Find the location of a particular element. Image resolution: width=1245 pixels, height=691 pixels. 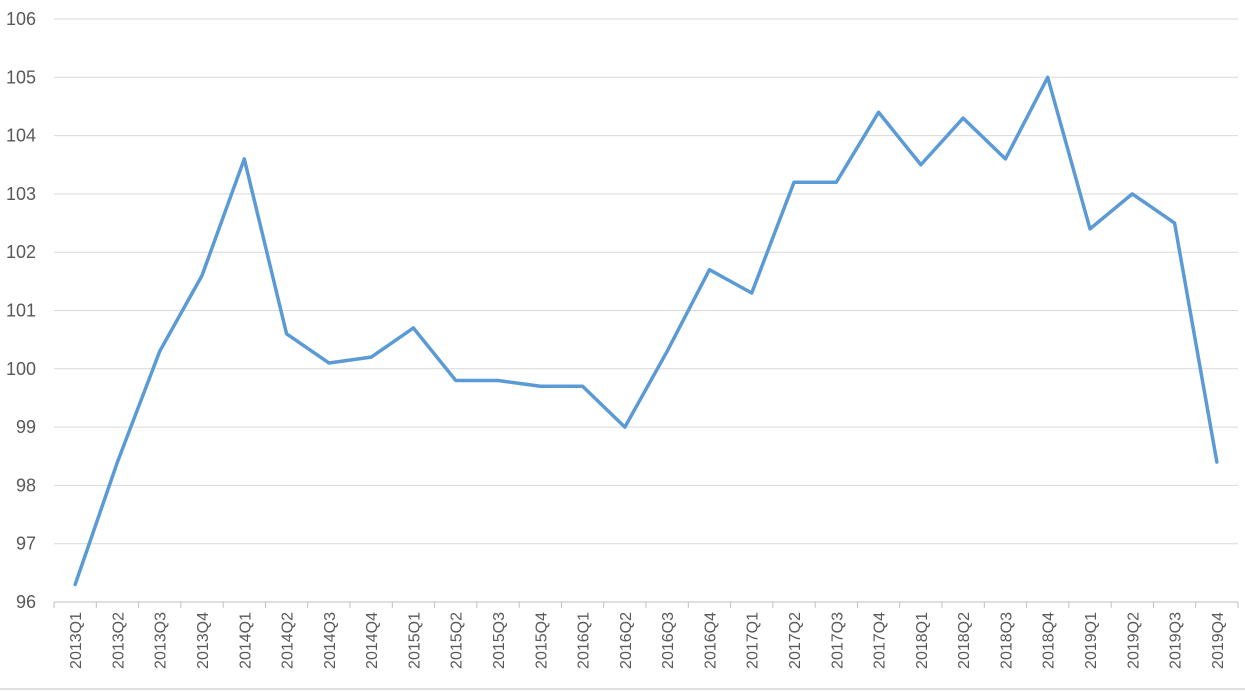

y-tick-label: 101 is located at coordinates (21, 311).